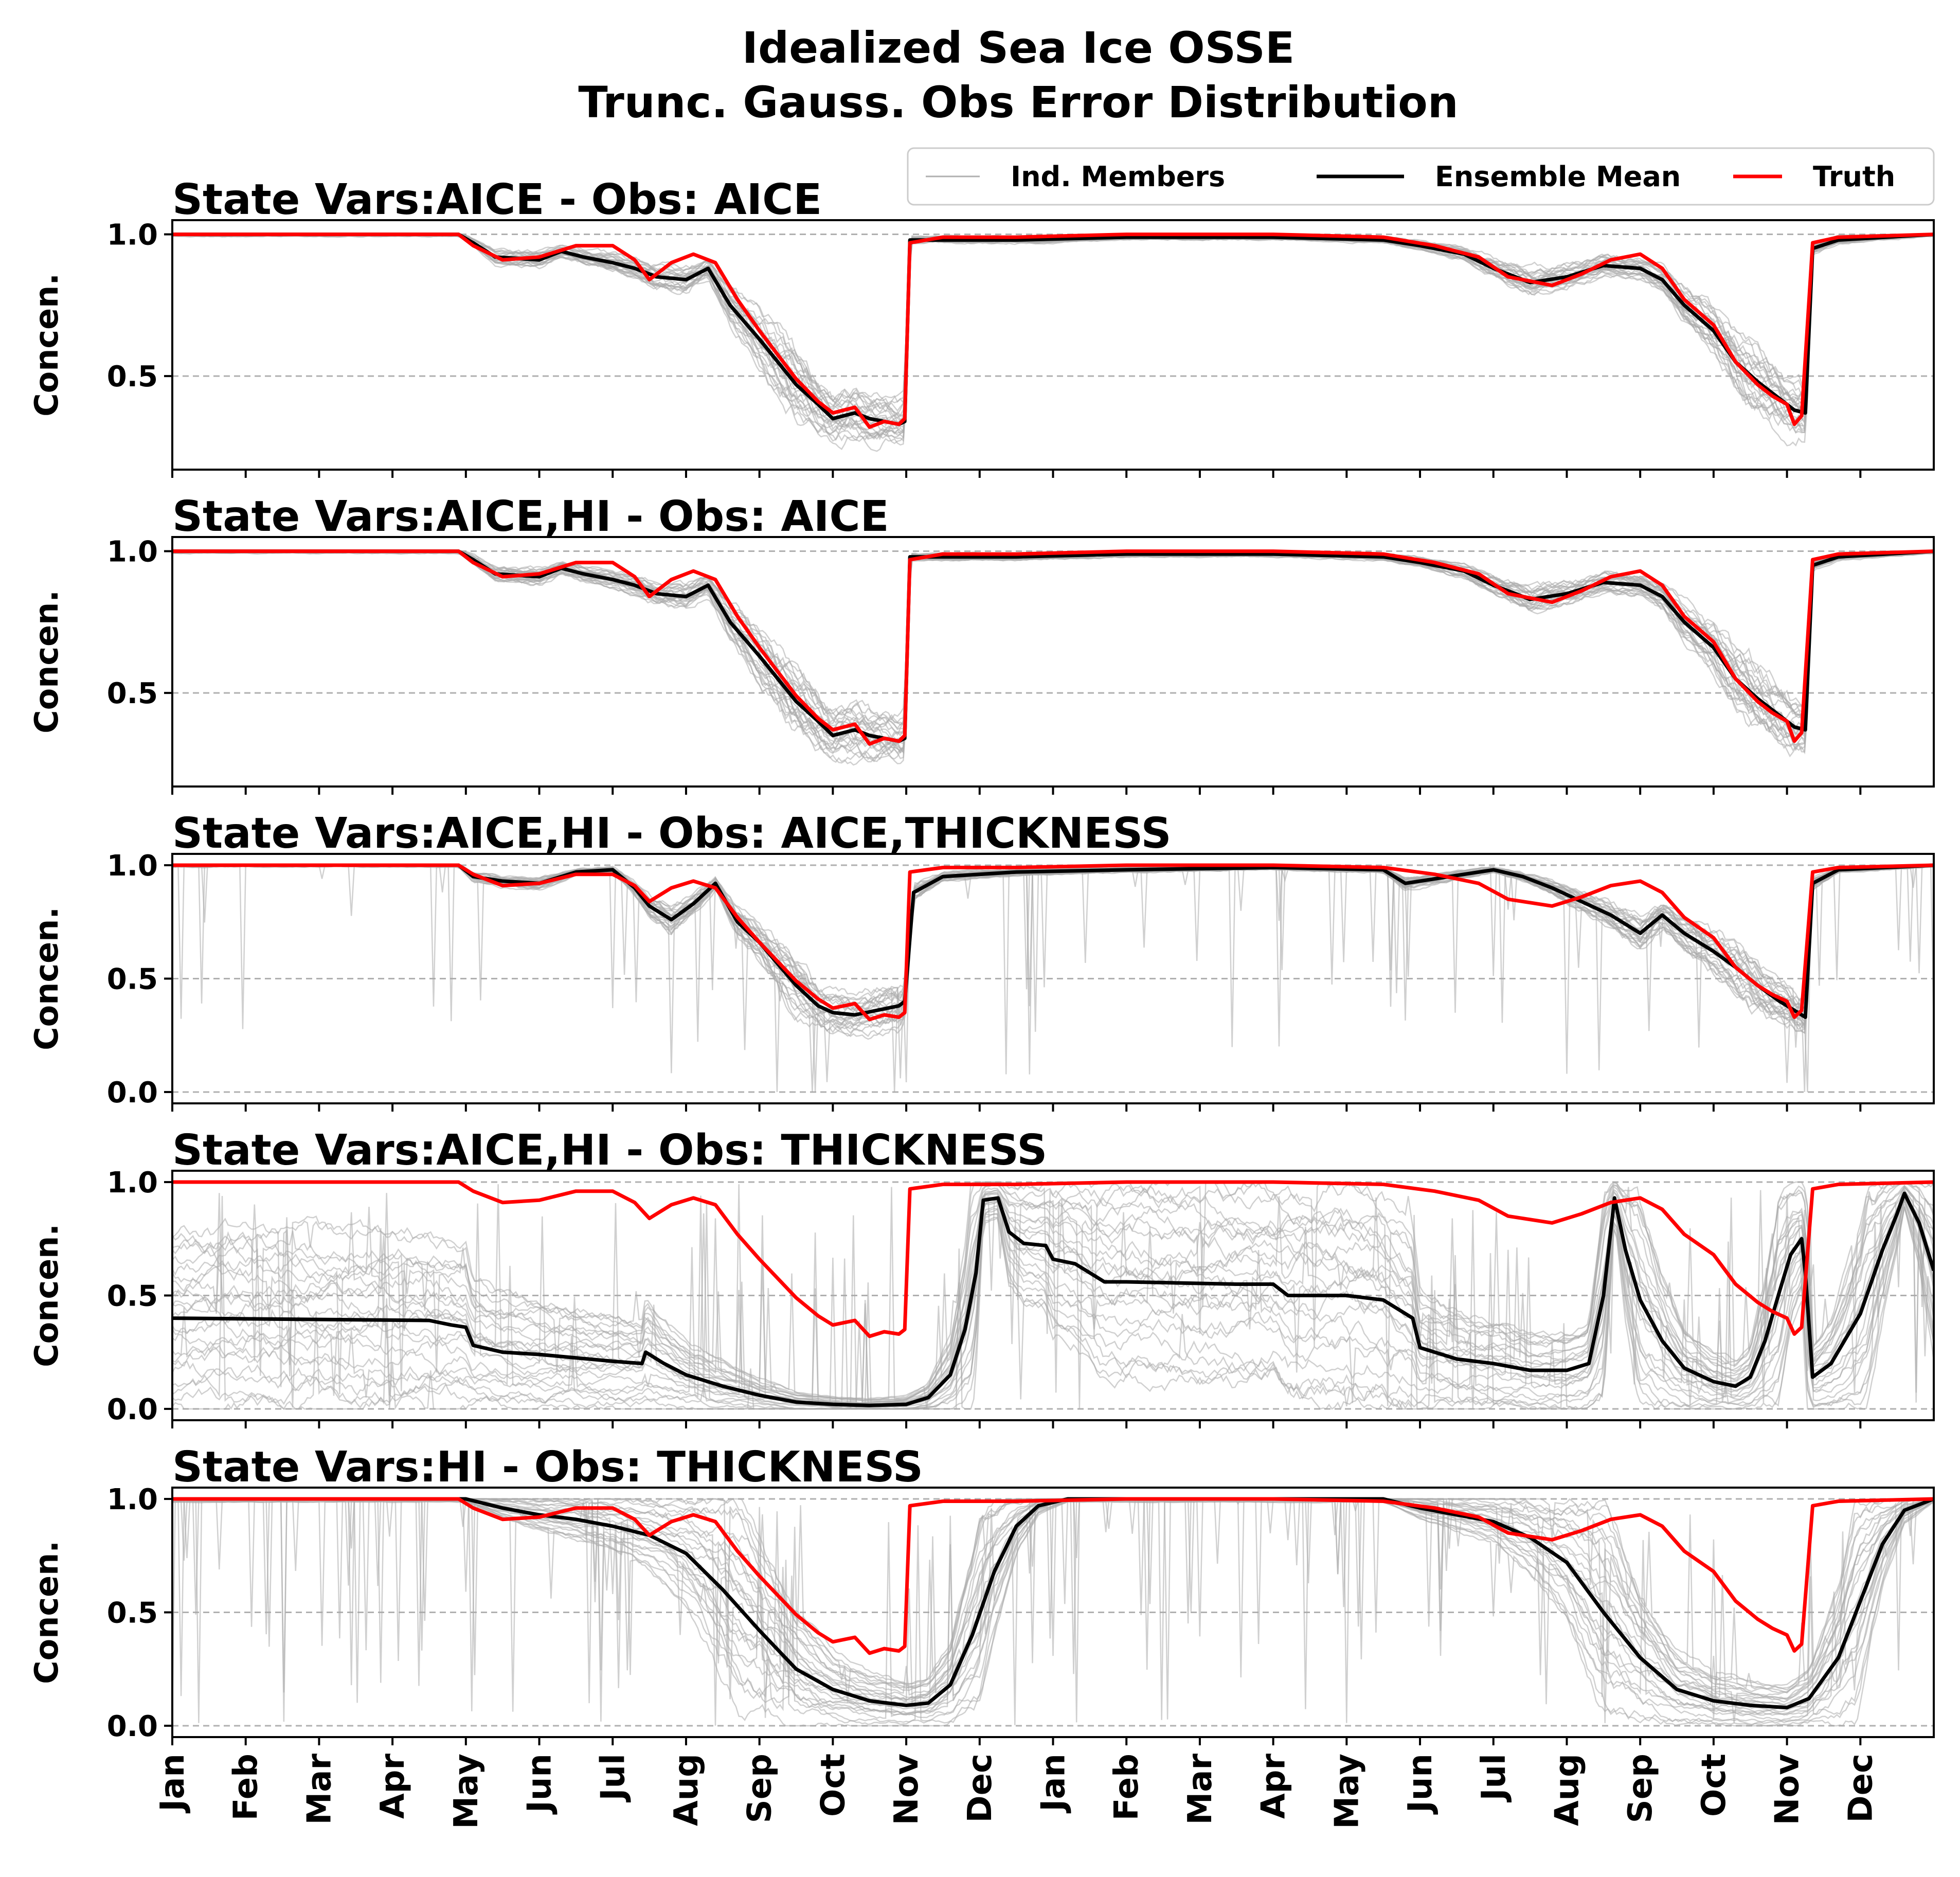  What do you see at coordinates (1118, 176) in the screenshot?
I see `legend-label: Ind. Members` at bounding box center [1118, 176].